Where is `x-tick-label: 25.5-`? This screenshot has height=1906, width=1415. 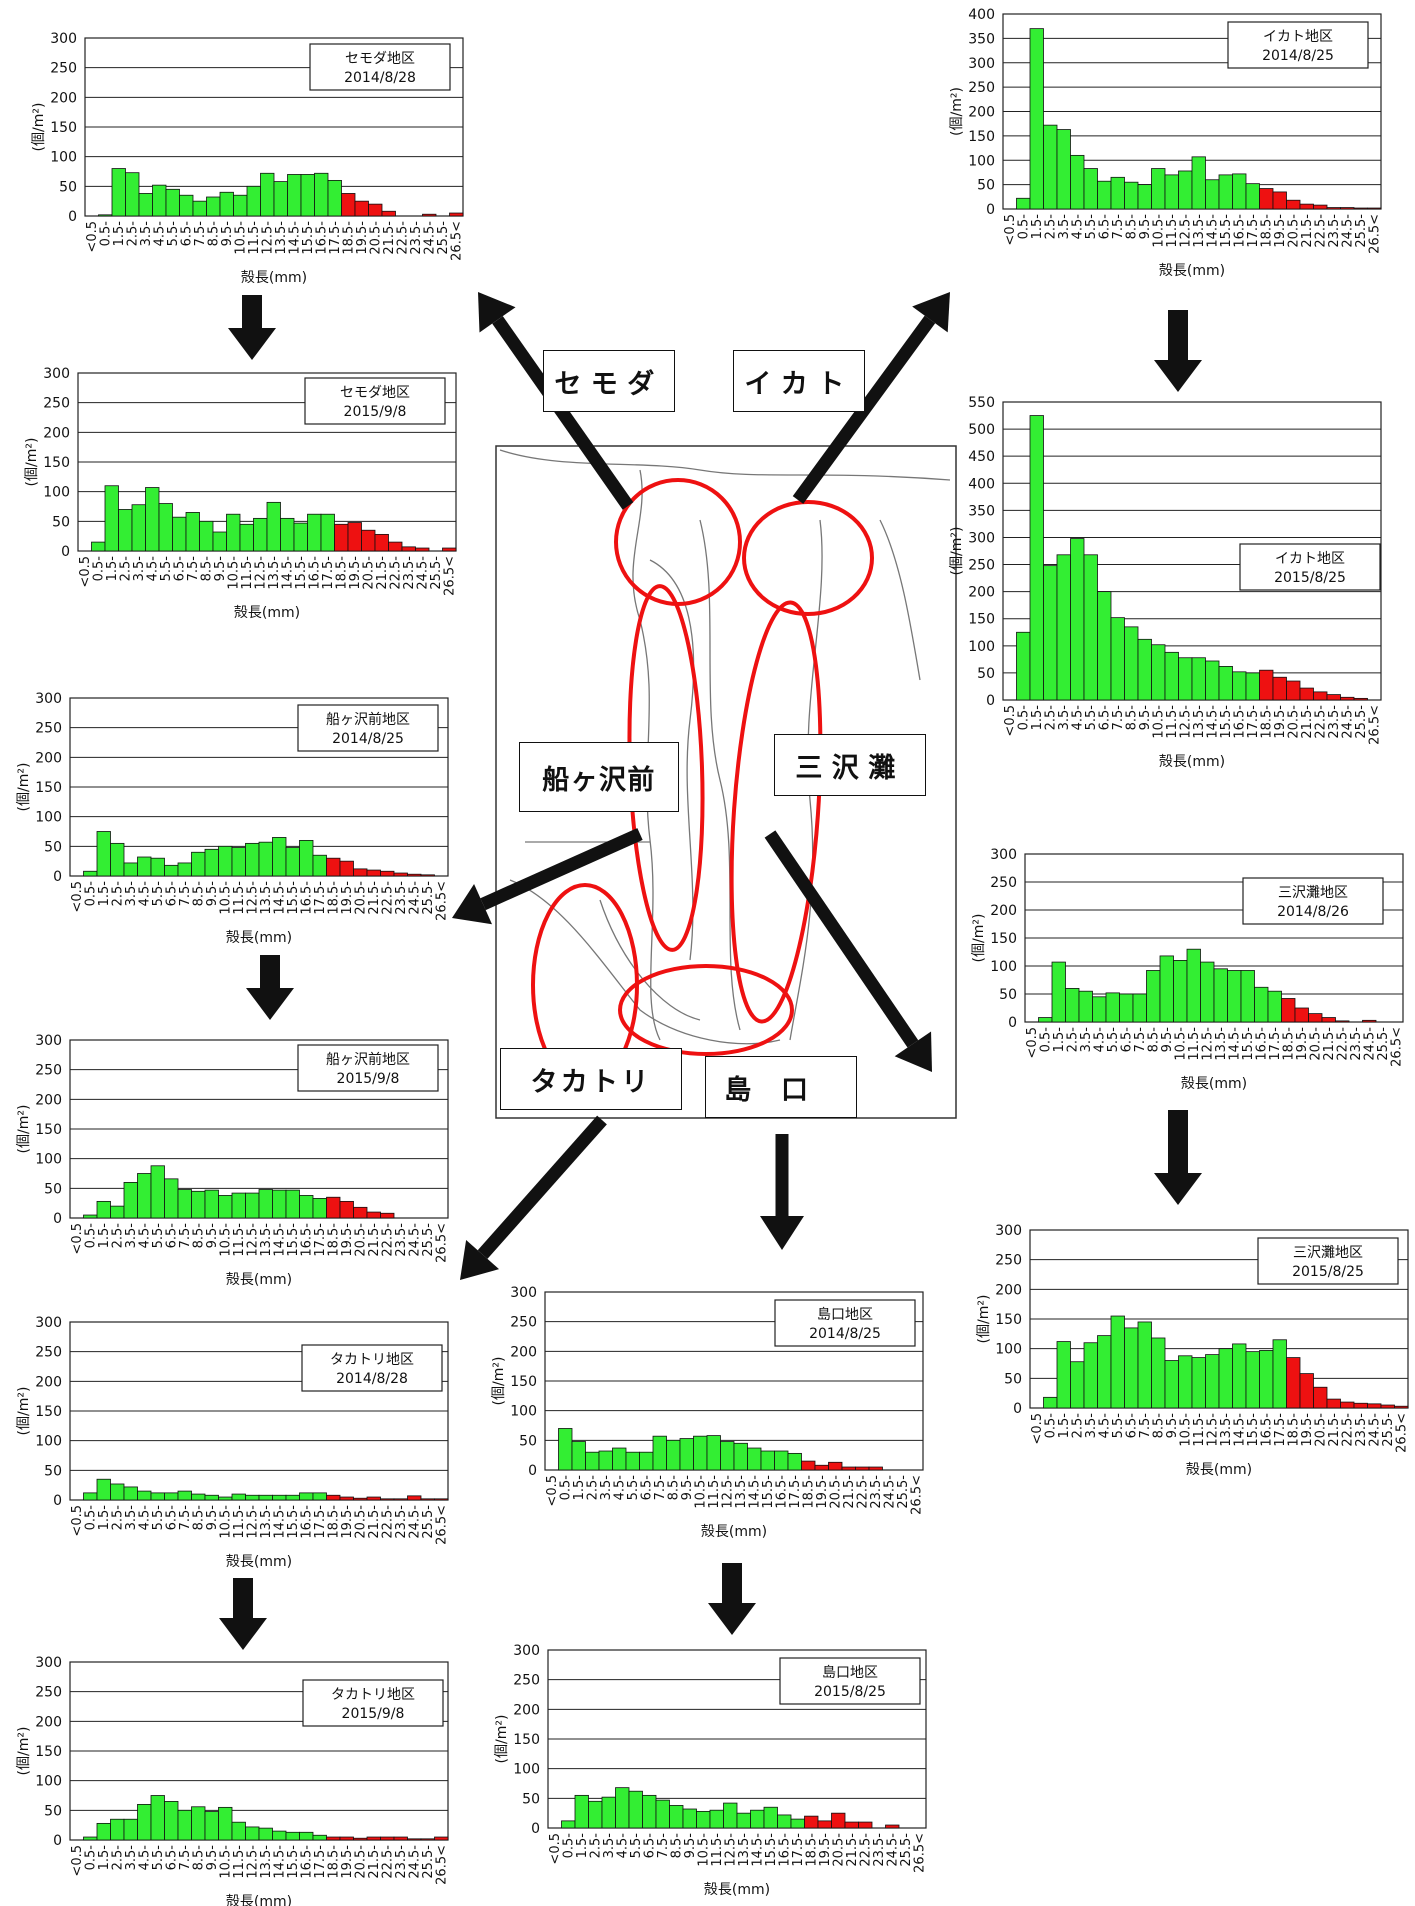 x-tick-label: 25.5- is located at coordinates (1361, 231).